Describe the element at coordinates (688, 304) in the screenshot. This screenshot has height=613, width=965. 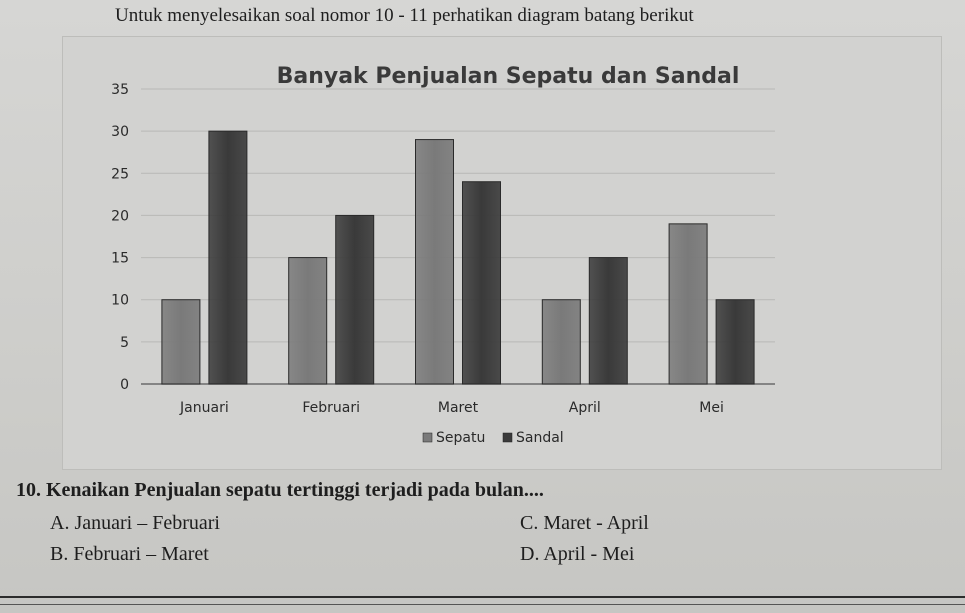
I see `bar-sepatu-mei` at that location.